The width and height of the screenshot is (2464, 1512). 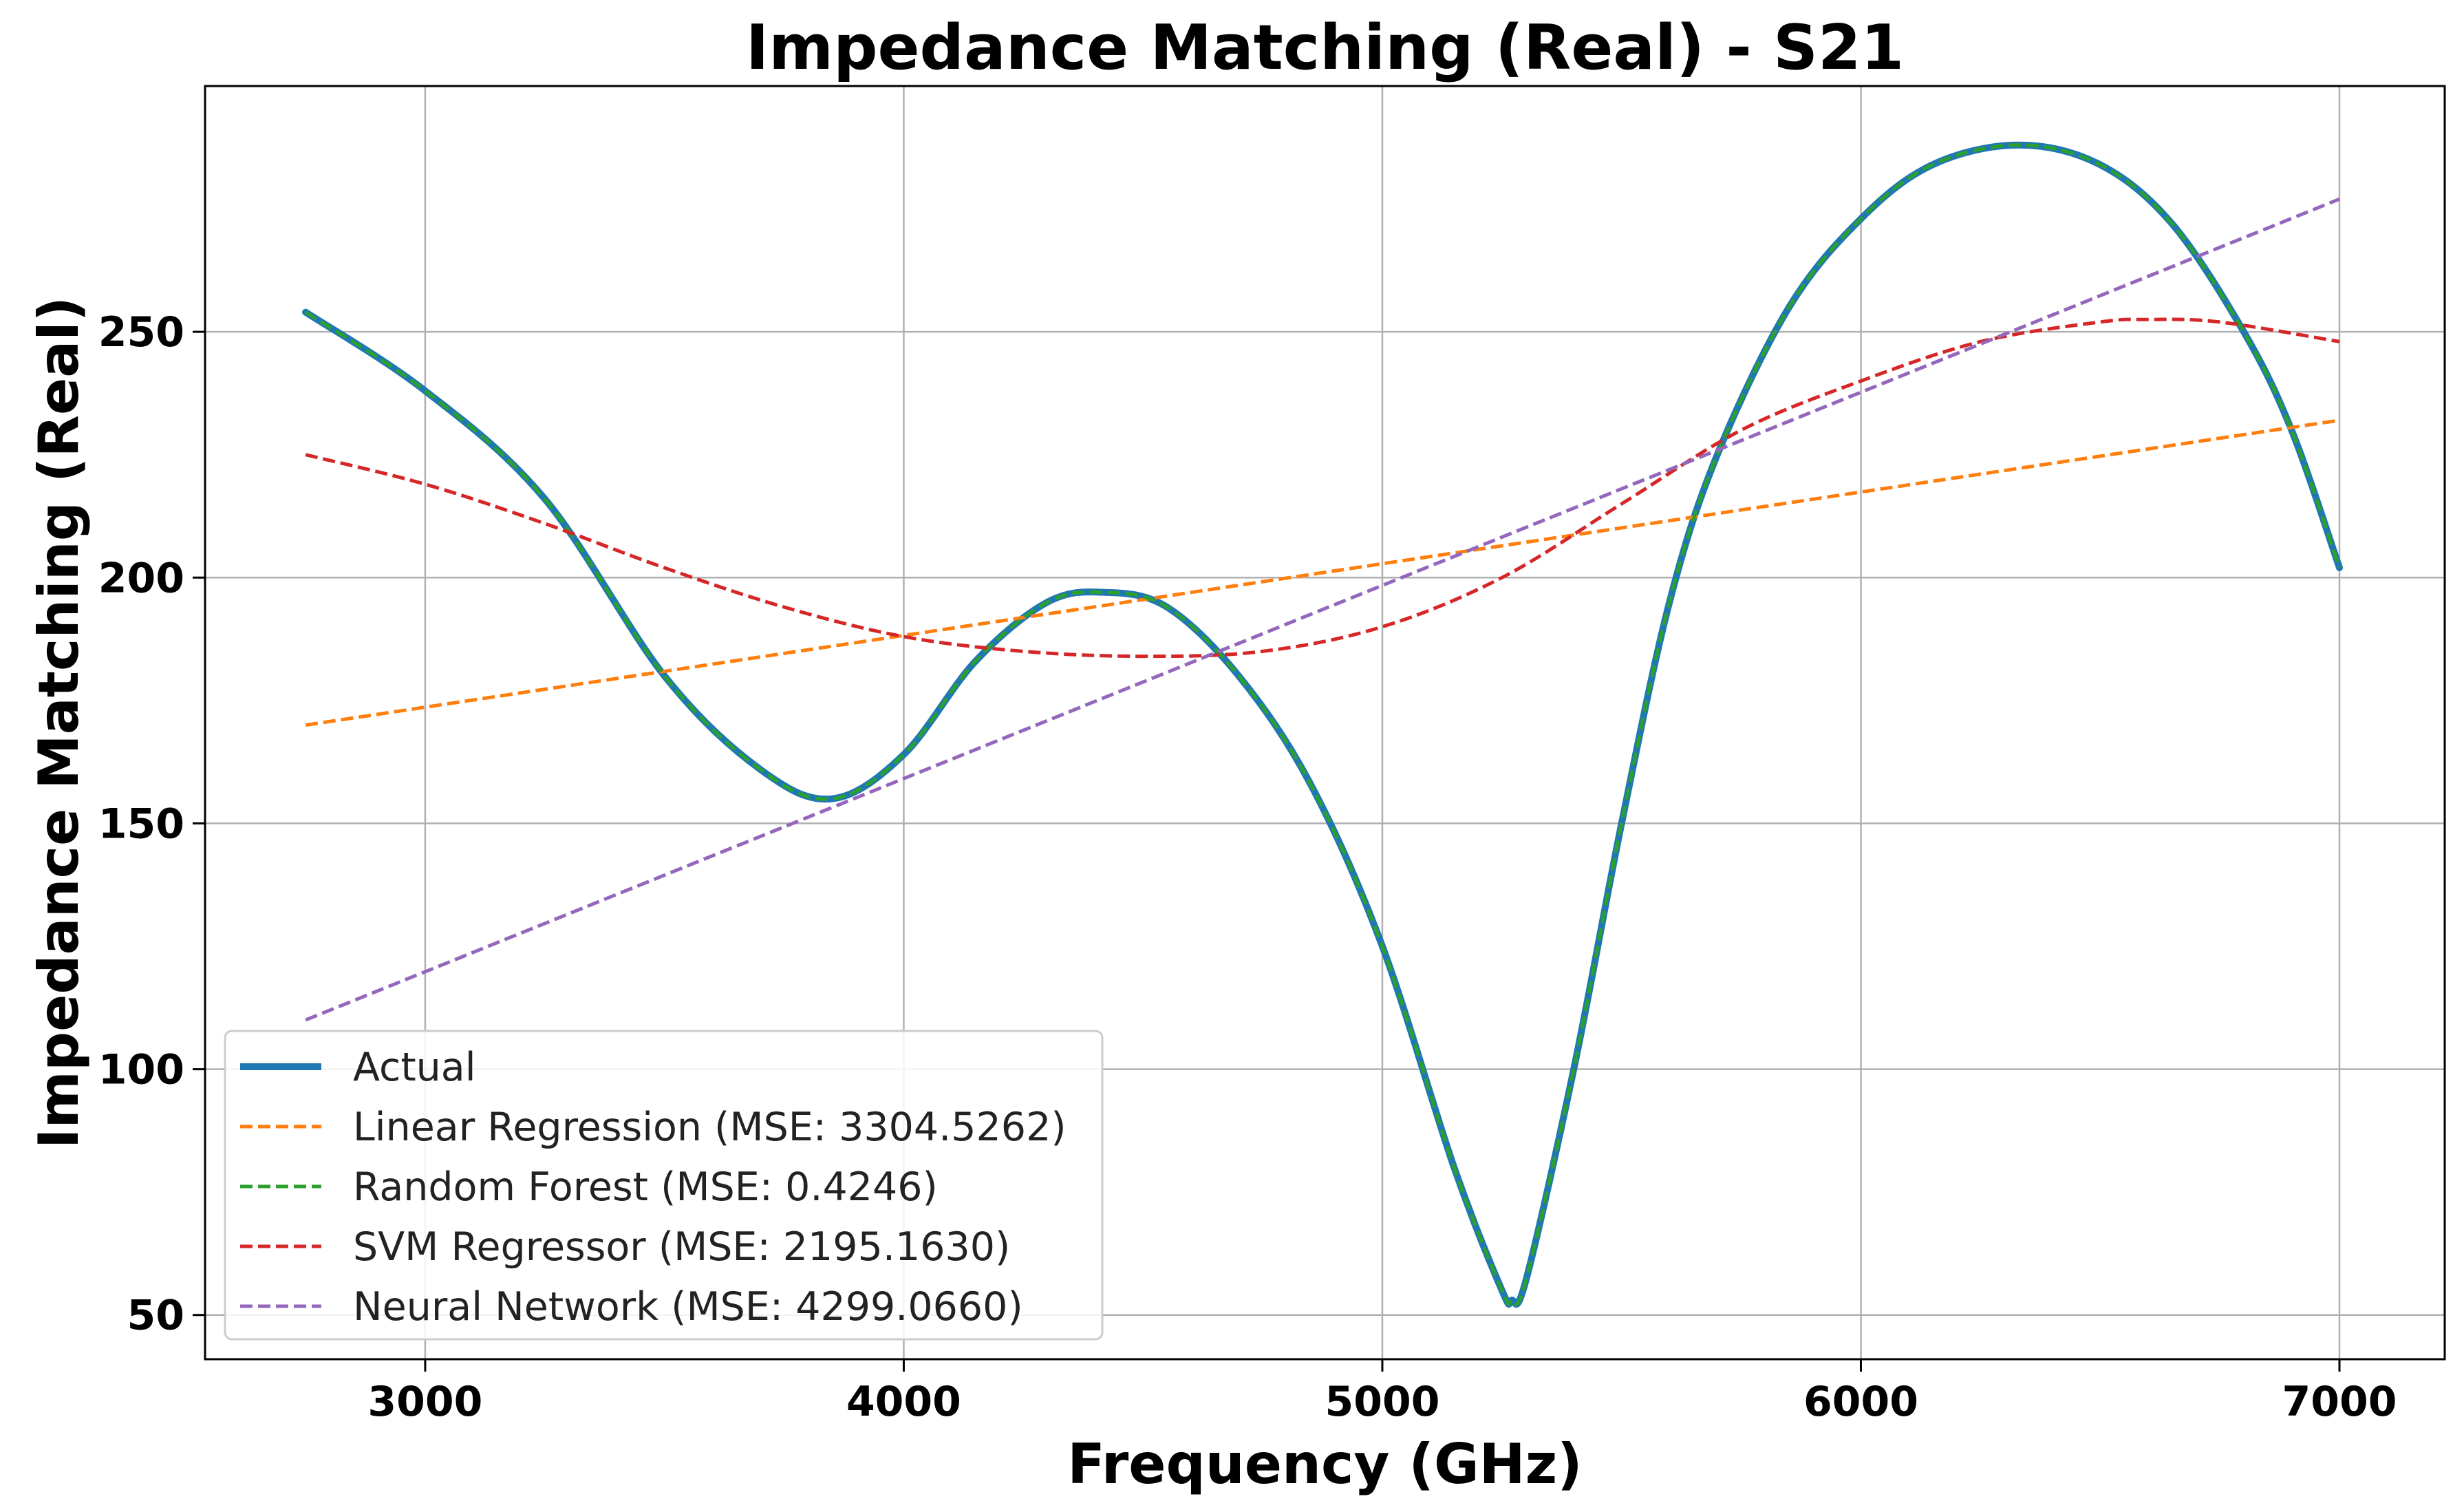 What do you see at coordinates (2339, 1402) in the screenshot?
I see `x-tick-label: 7000` at bounding box center [2339, 1402].